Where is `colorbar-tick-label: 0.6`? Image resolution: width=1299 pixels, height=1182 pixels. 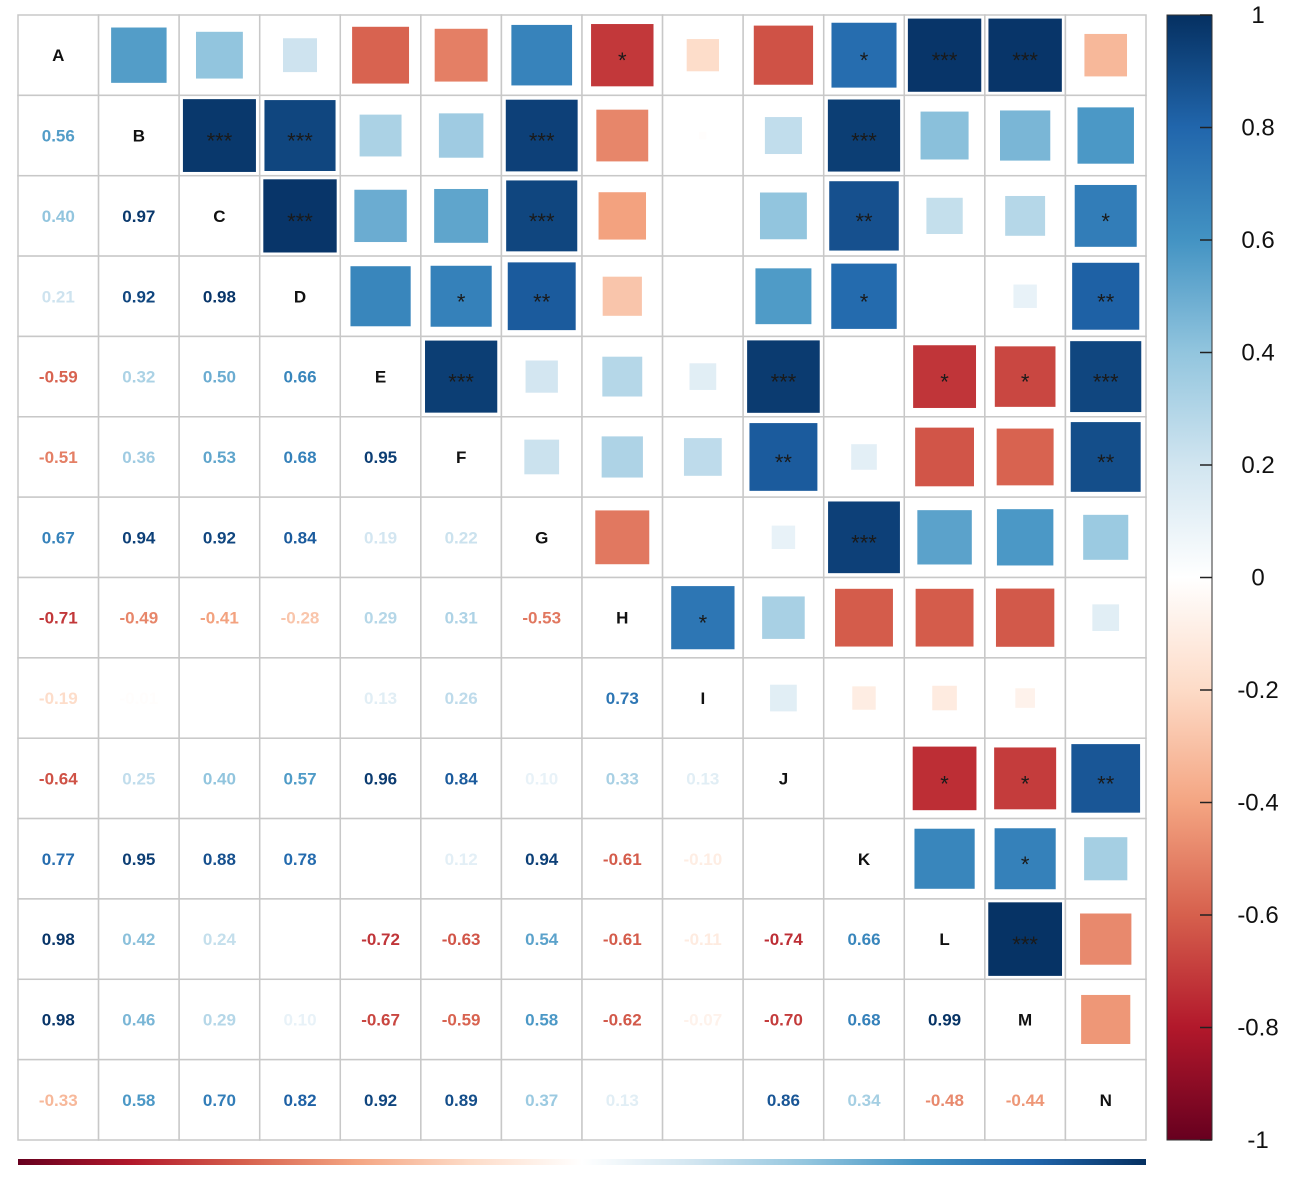
colorbar-tick-label: 0.6 is located at coordinates (1257, 240).